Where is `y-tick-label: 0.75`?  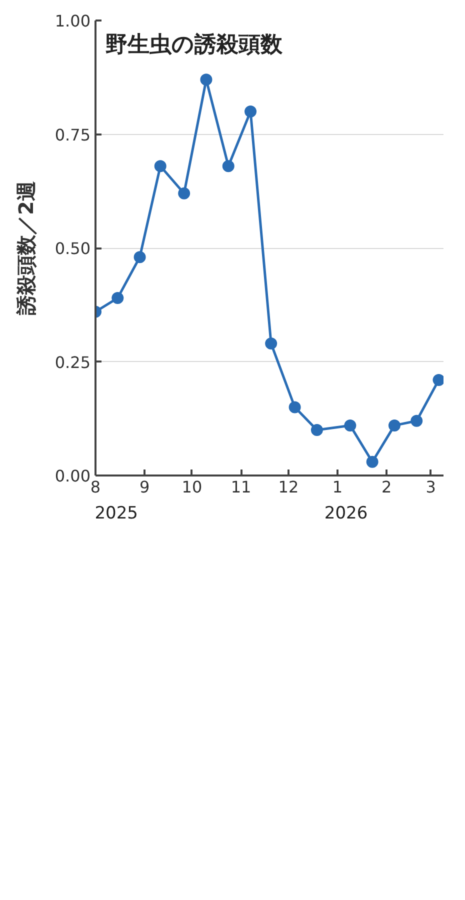
y-tick-label: 0.75 is located at coordinates (72, 134).